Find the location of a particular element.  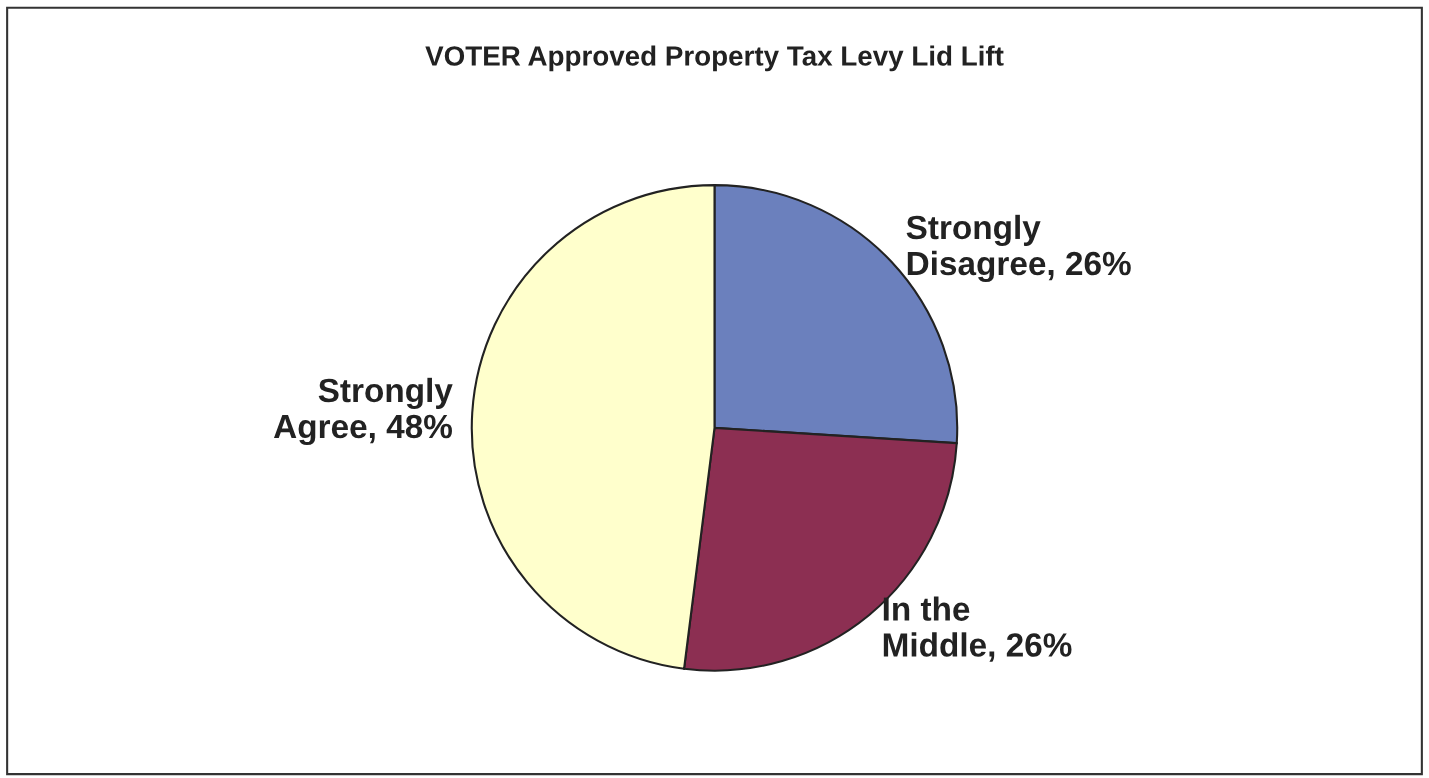

slice-label: In the Middle, 26% is located at coordinates (977, 629).